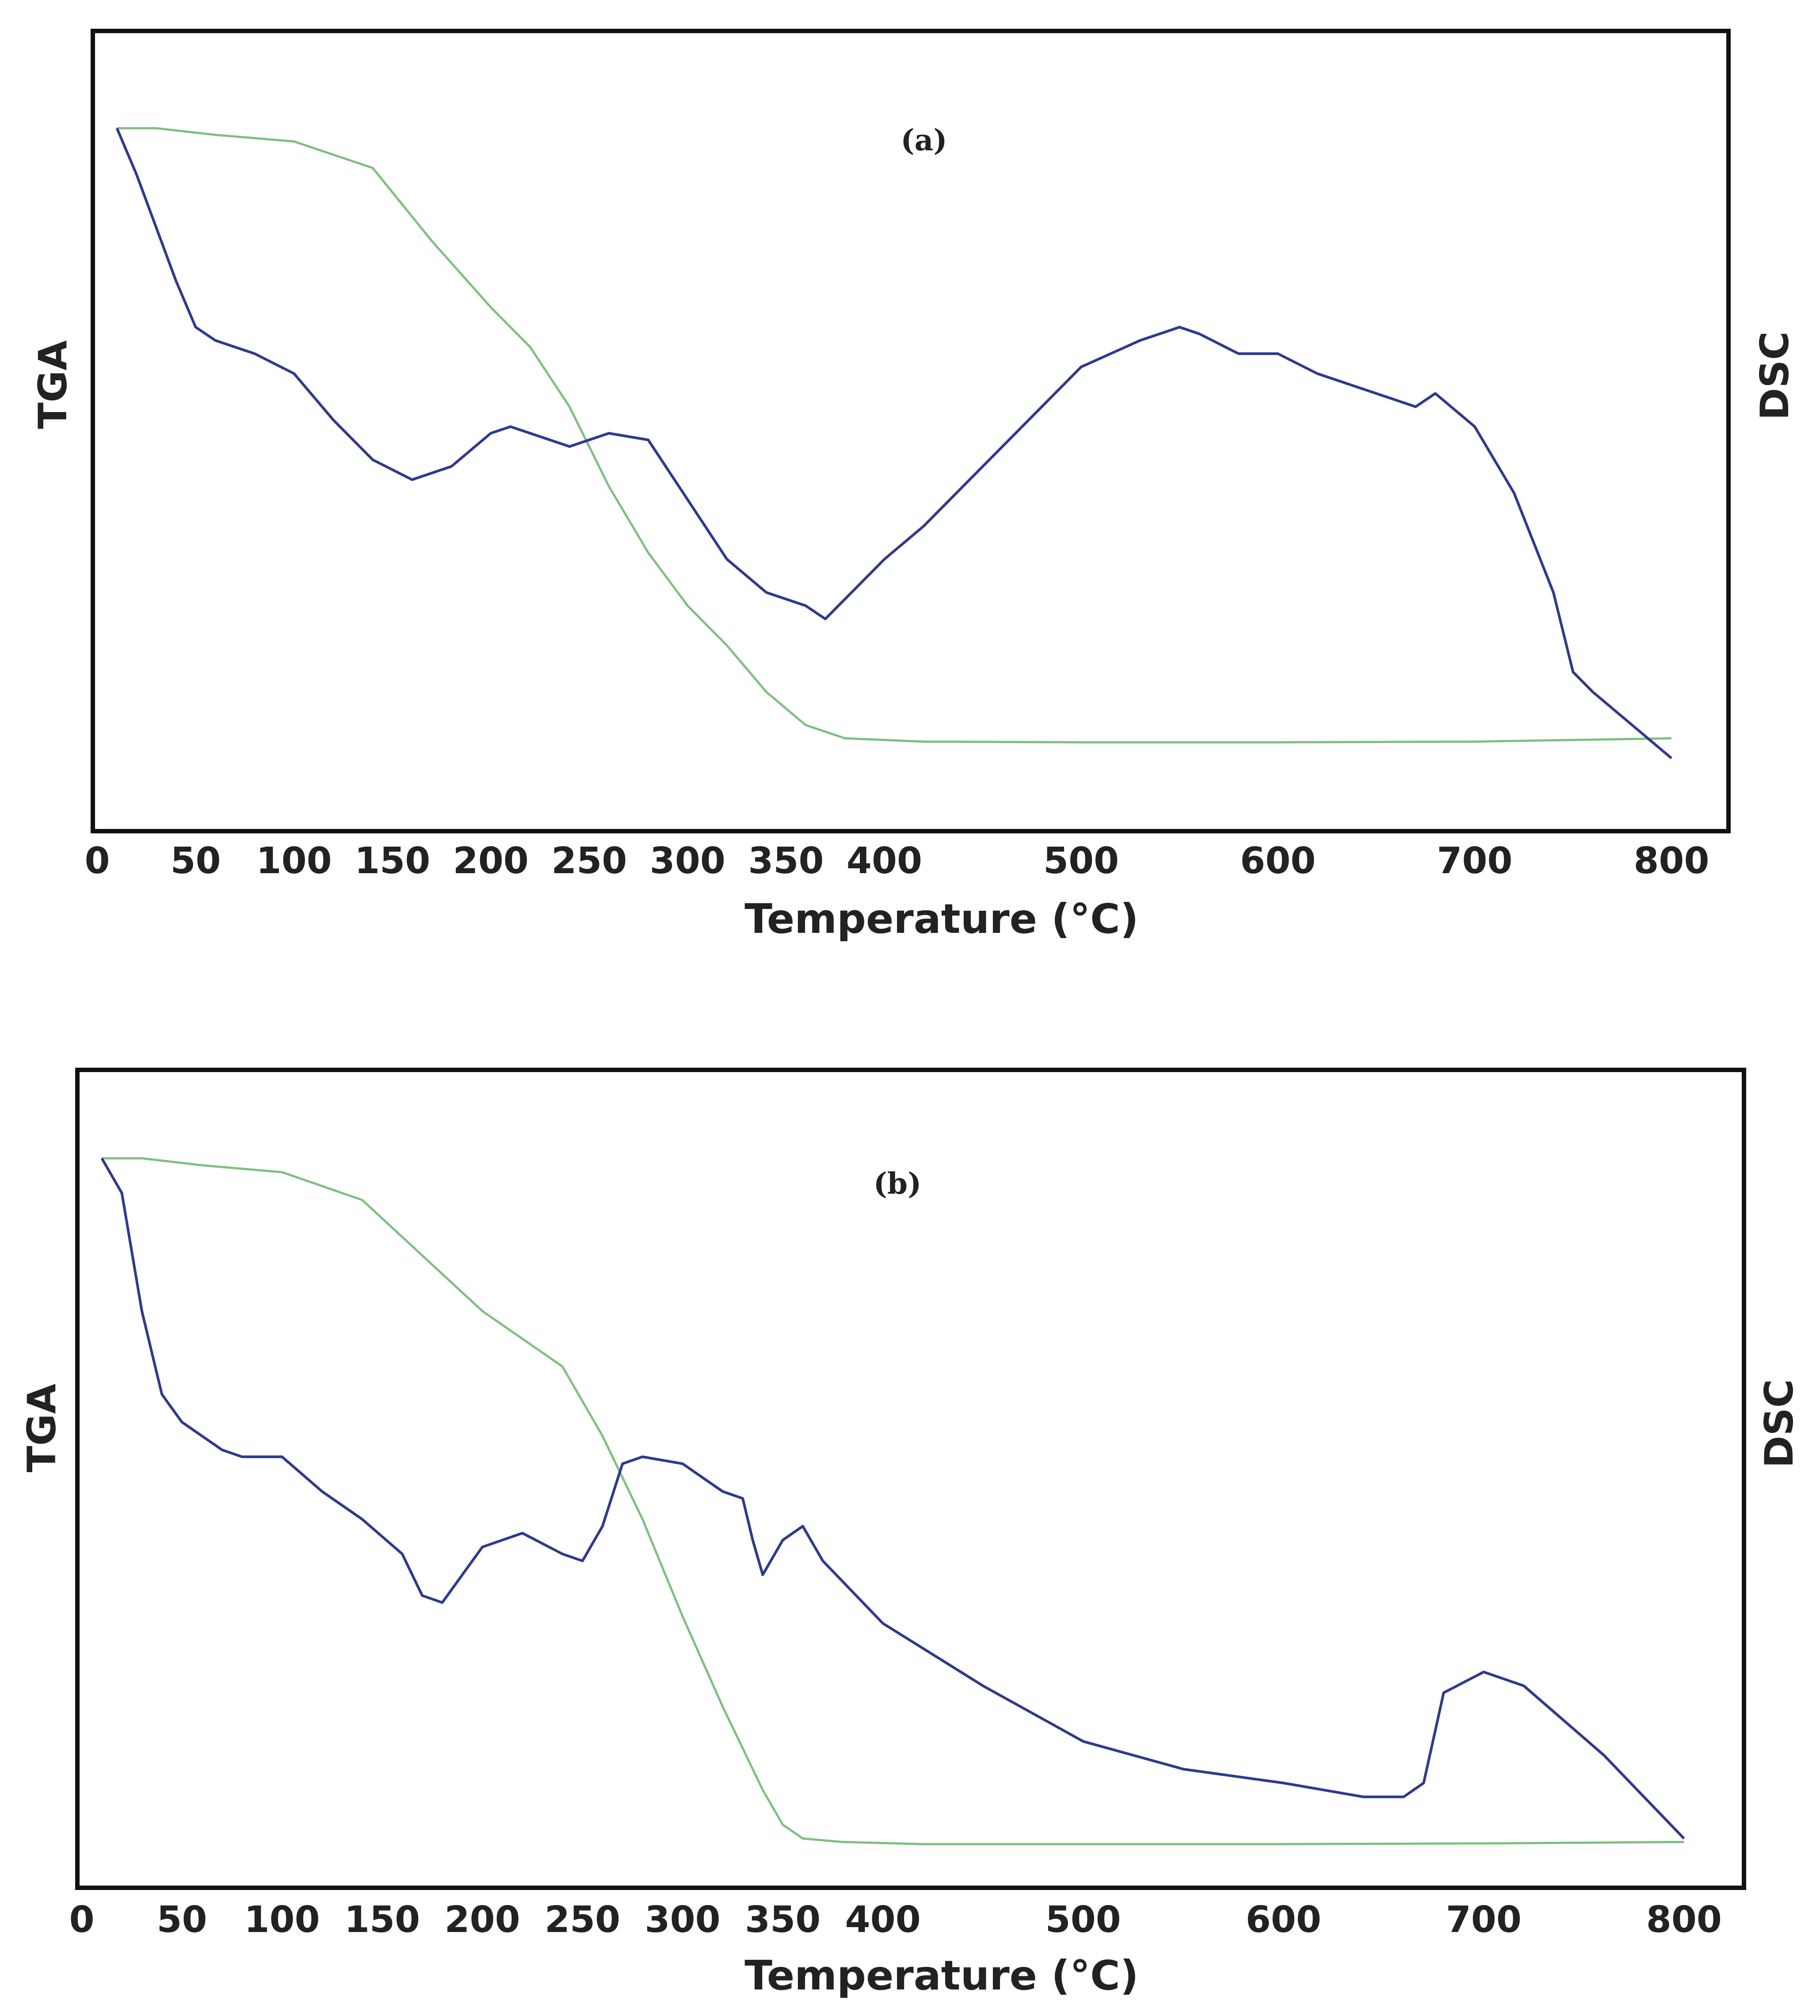  Describe the element at coordinates (53, 384) in the screenshot. I see `y-axis-label-left-a: TGA` at that location.